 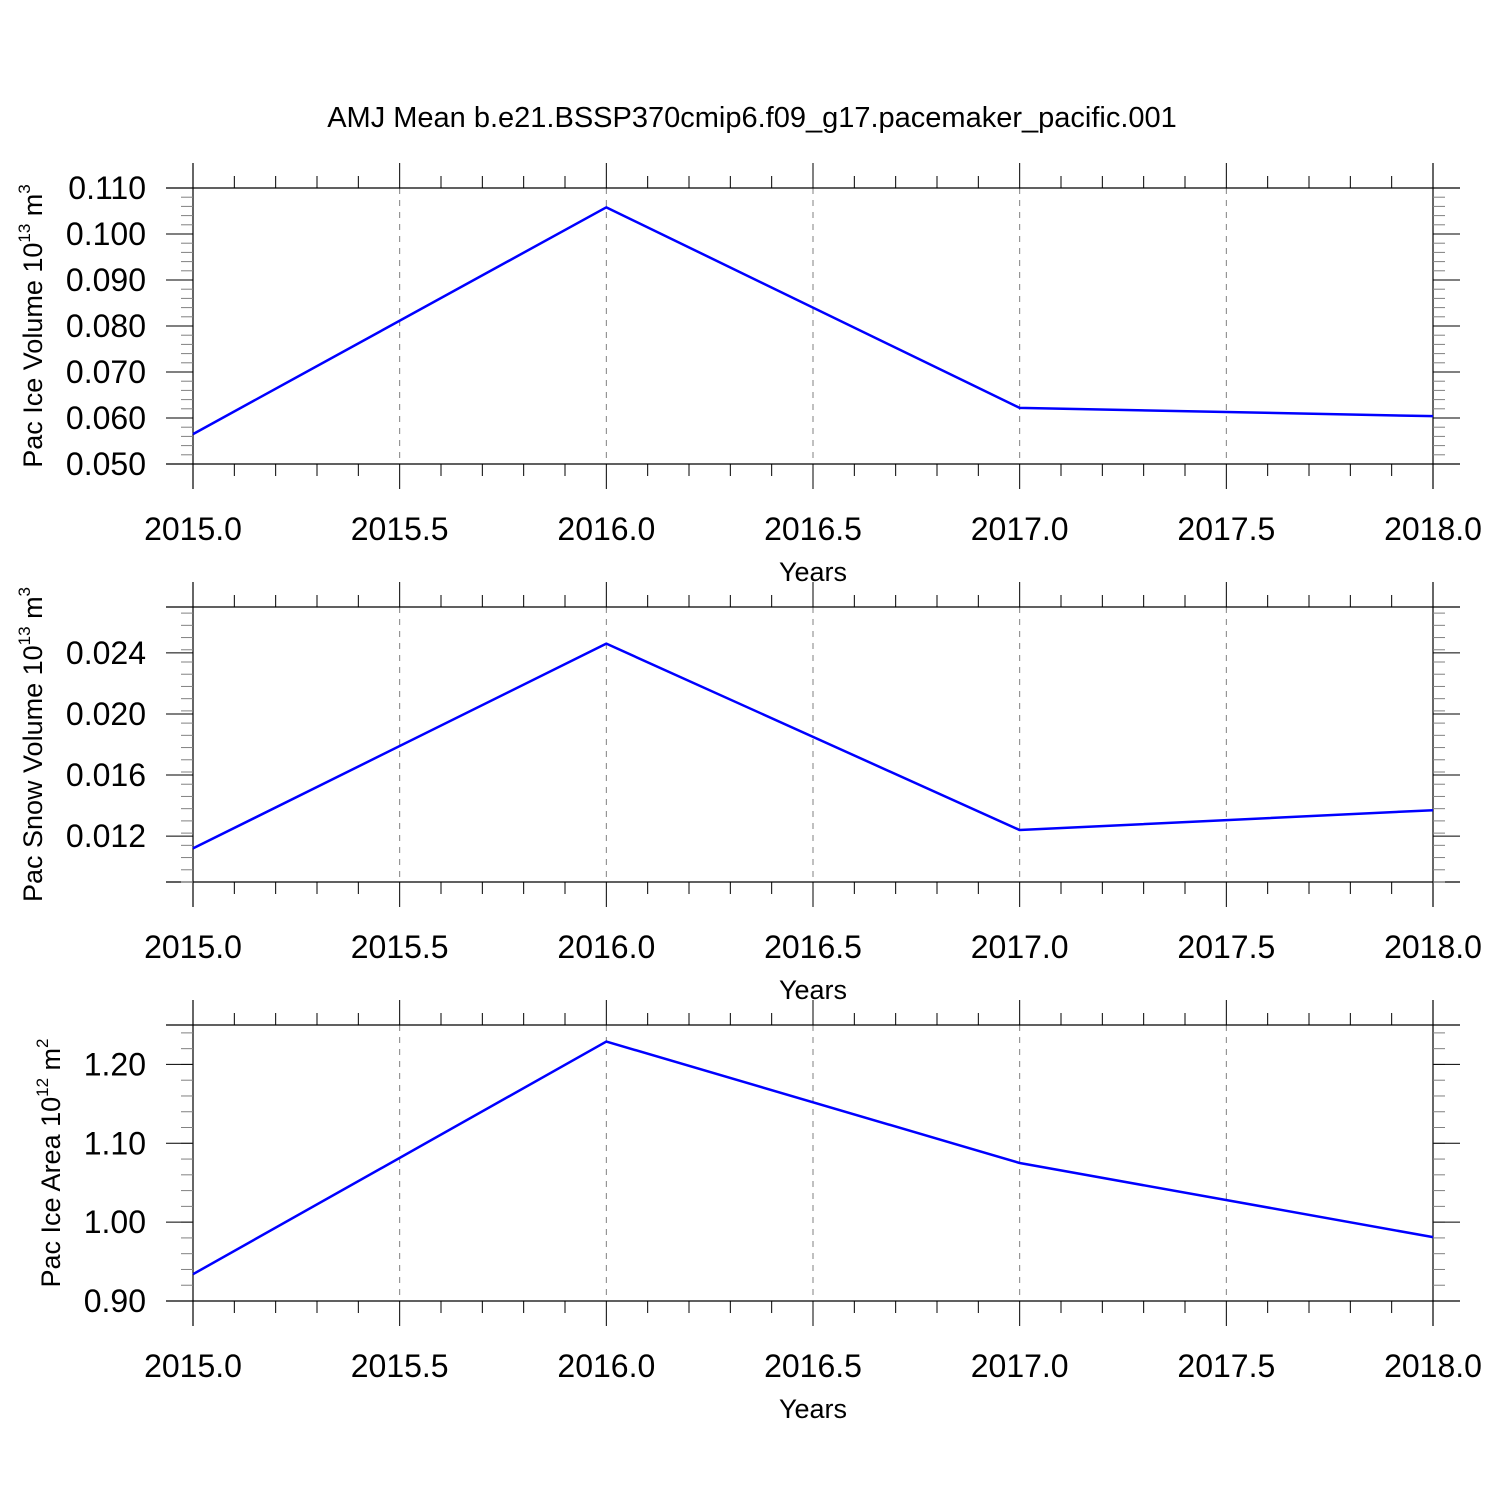 What do you see at coordinates (813, 1409) in the screenshot?
I see `x-axis-title: Years` at bounding box center [813, 1409].